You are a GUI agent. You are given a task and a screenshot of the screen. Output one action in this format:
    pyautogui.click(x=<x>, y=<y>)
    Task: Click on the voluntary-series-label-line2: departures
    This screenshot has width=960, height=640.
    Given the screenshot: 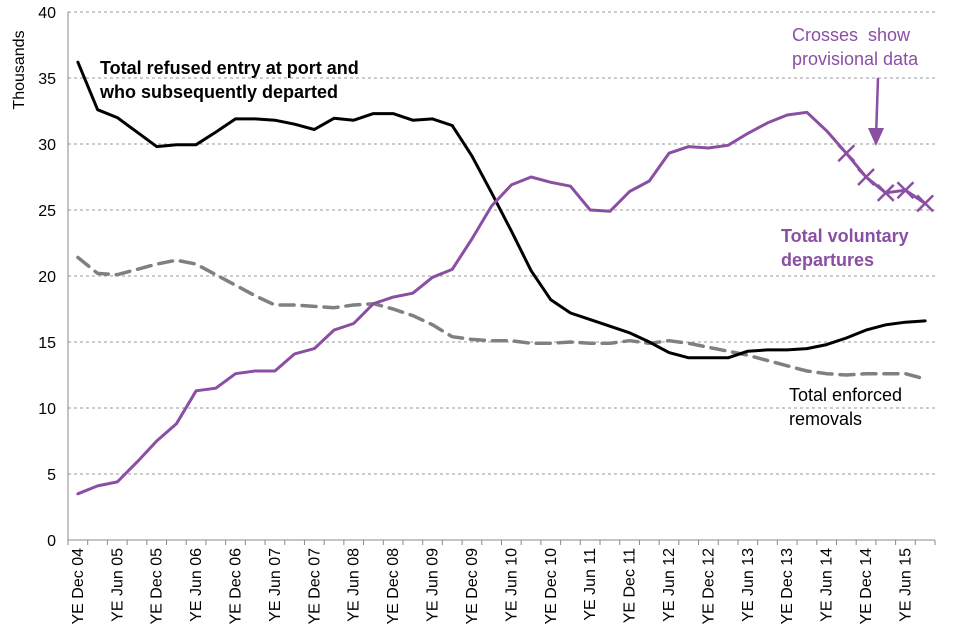 What is the action you would take?
    pyautogui.click(x=827, y=260)
    